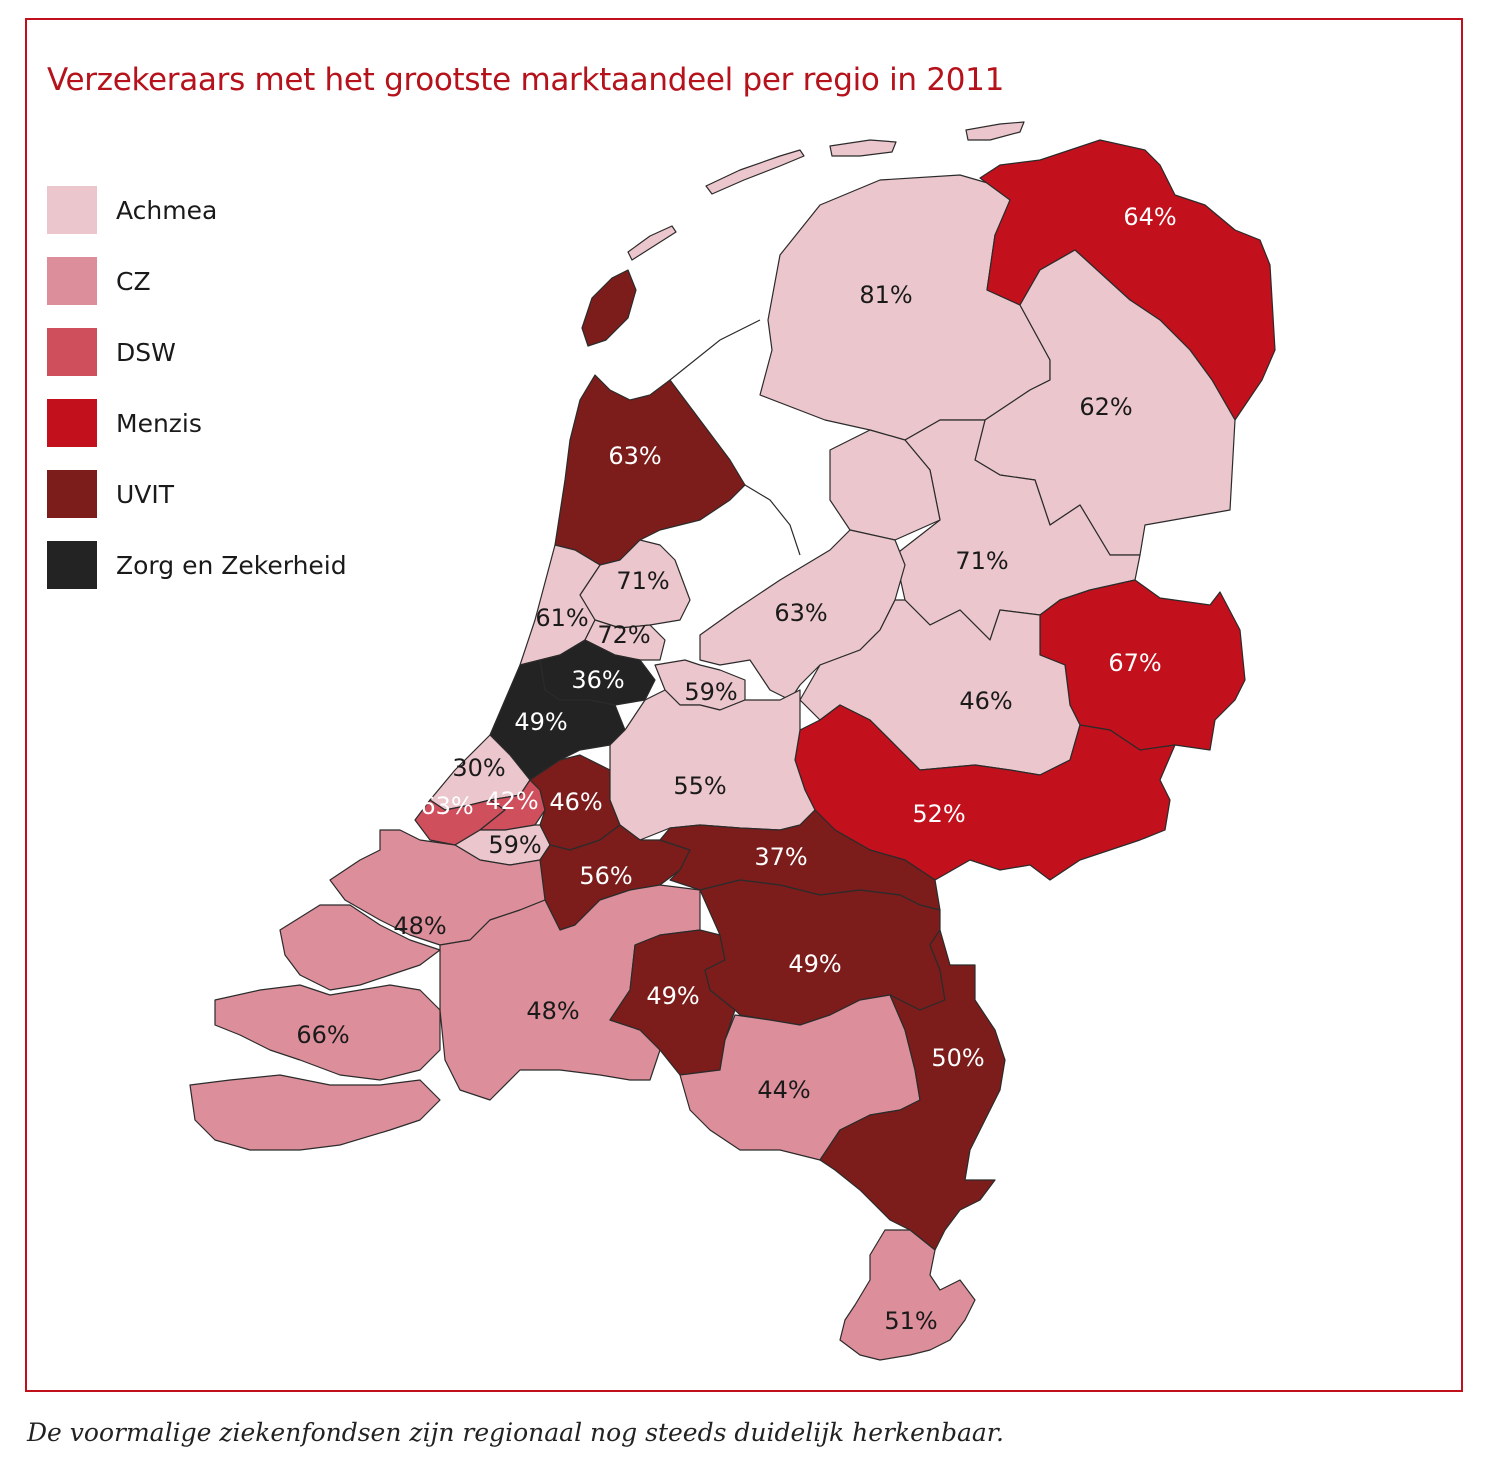 The width and height of the screenshot is (1493, 1478). Describe the element at coordinates (885, 295) in the screenshot. I see `region-label-friesland: 81%` at that location.